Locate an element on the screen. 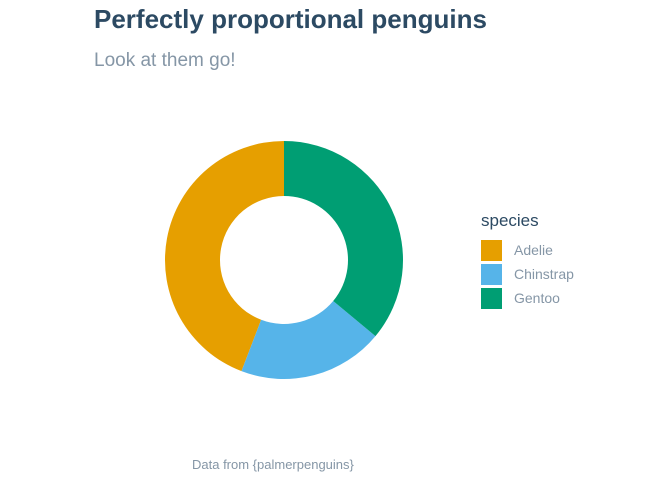  legend-swatch-adelie is located at coordinates (491, 250).